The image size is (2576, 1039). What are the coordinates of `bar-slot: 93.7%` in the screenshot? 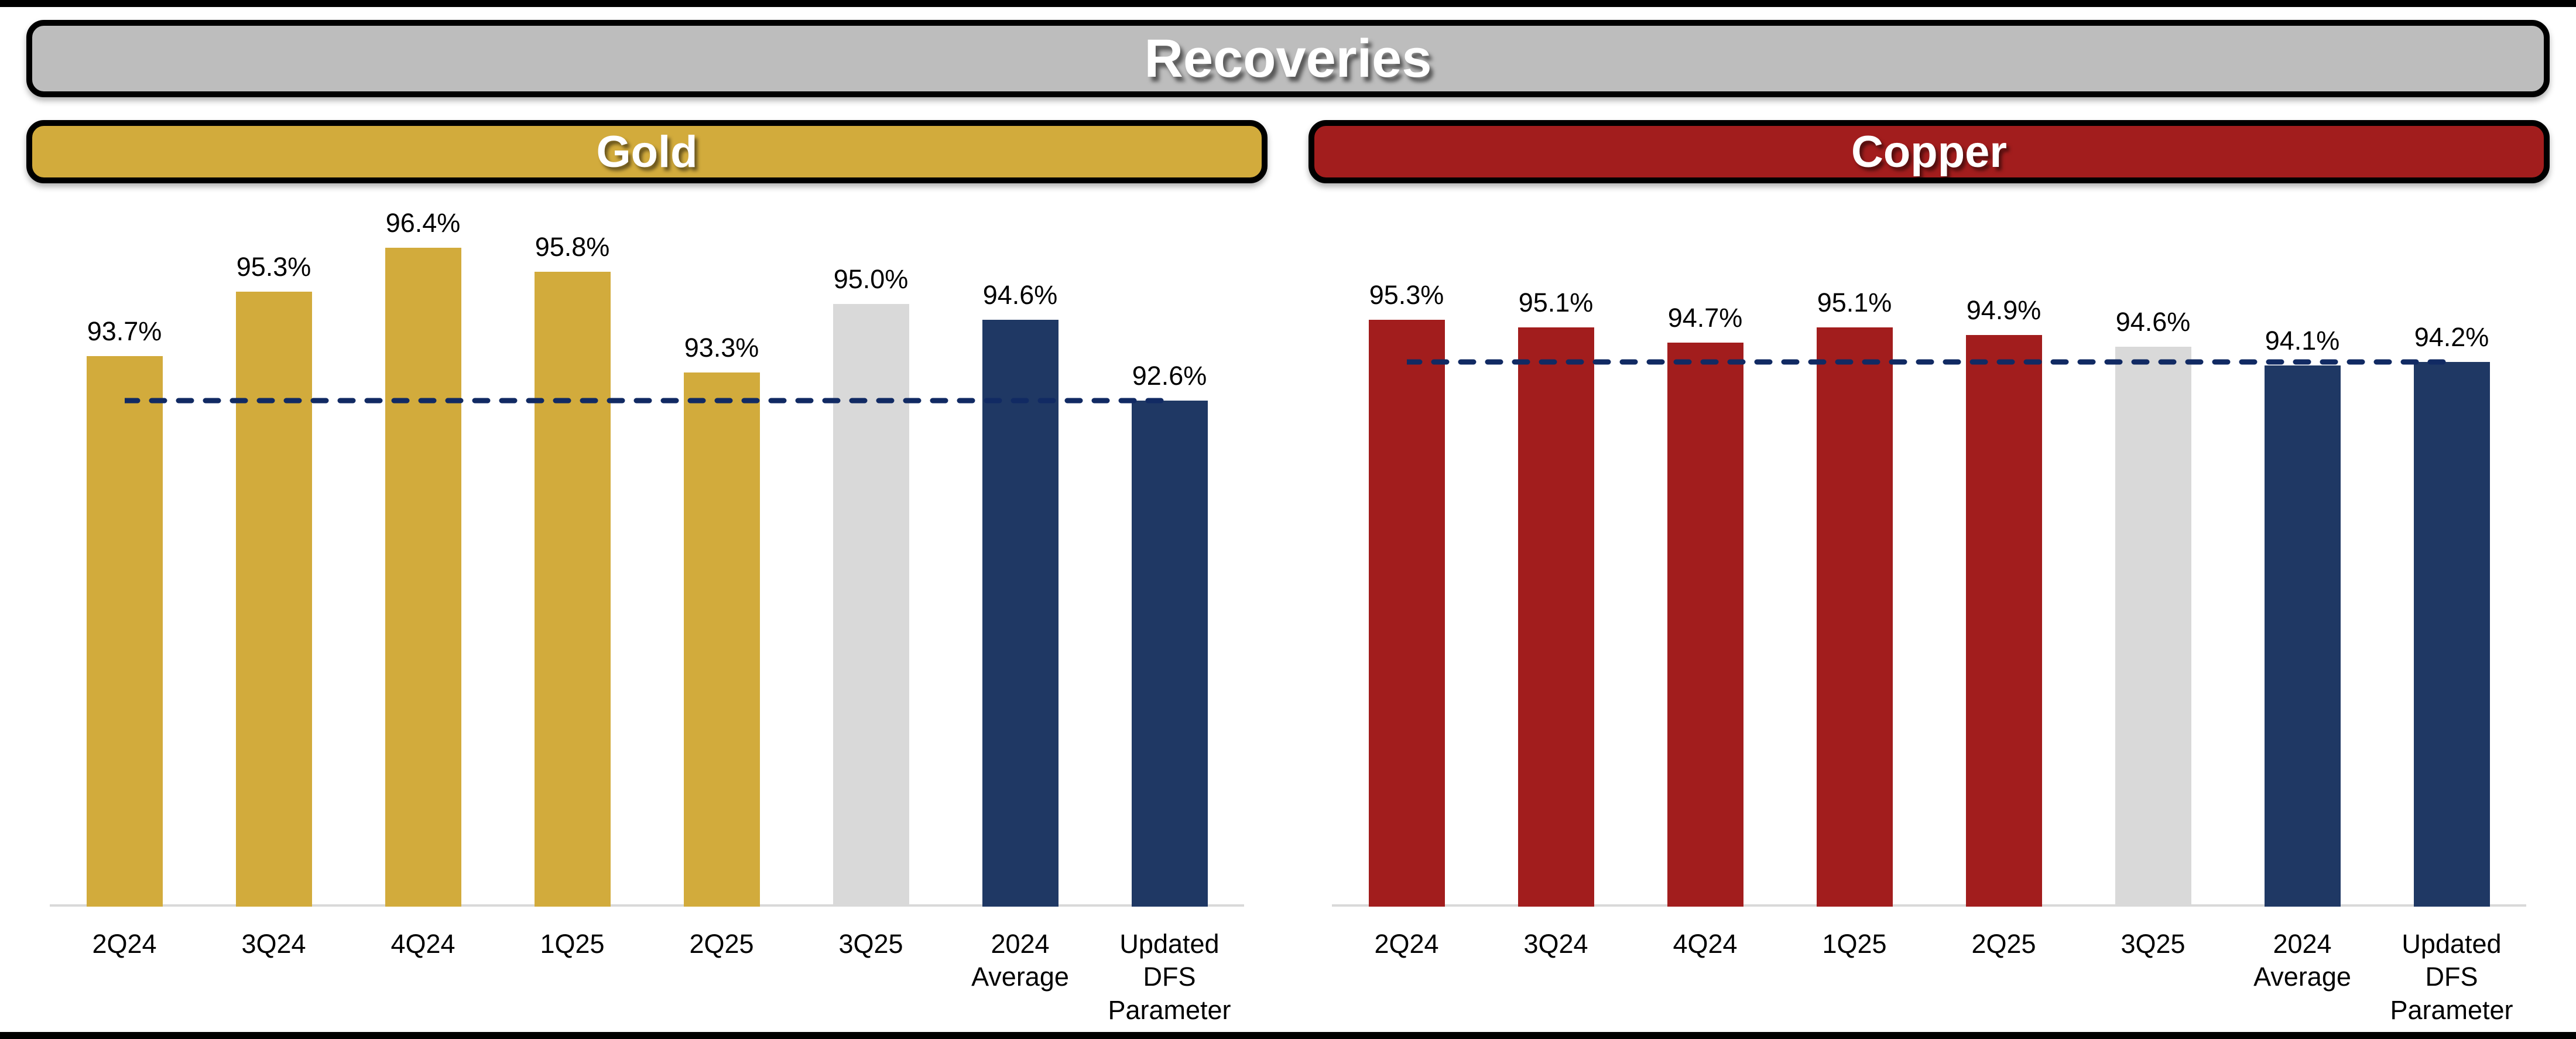 It's located at (124, 547).